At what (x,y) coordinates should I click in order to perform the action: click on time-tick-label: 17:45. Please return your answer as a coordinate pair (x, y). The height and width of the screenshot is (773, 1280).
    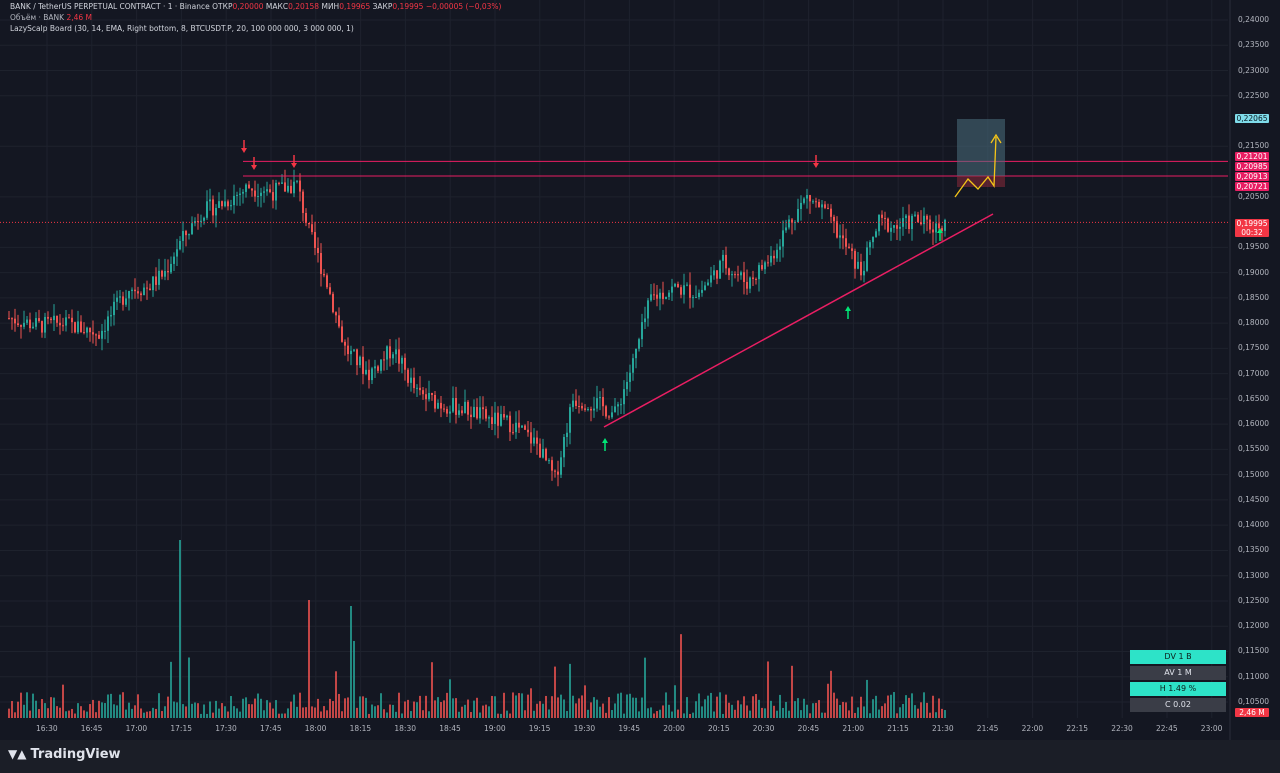
    Looking at the image, I should click on (271, 728).